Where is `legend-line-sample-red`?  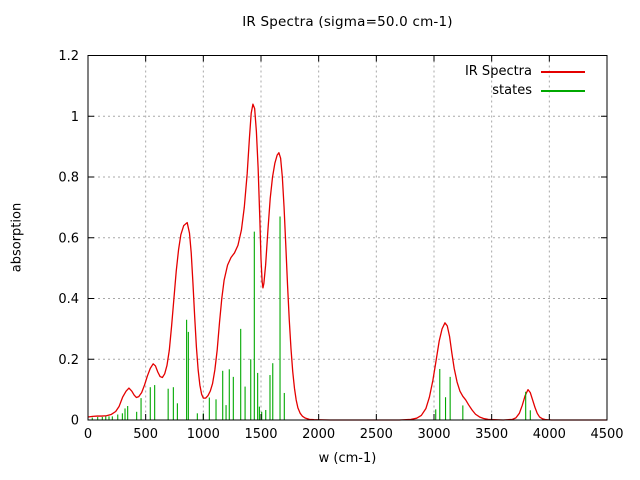 legend-line-sample-red is located at coordinates (563, 71).